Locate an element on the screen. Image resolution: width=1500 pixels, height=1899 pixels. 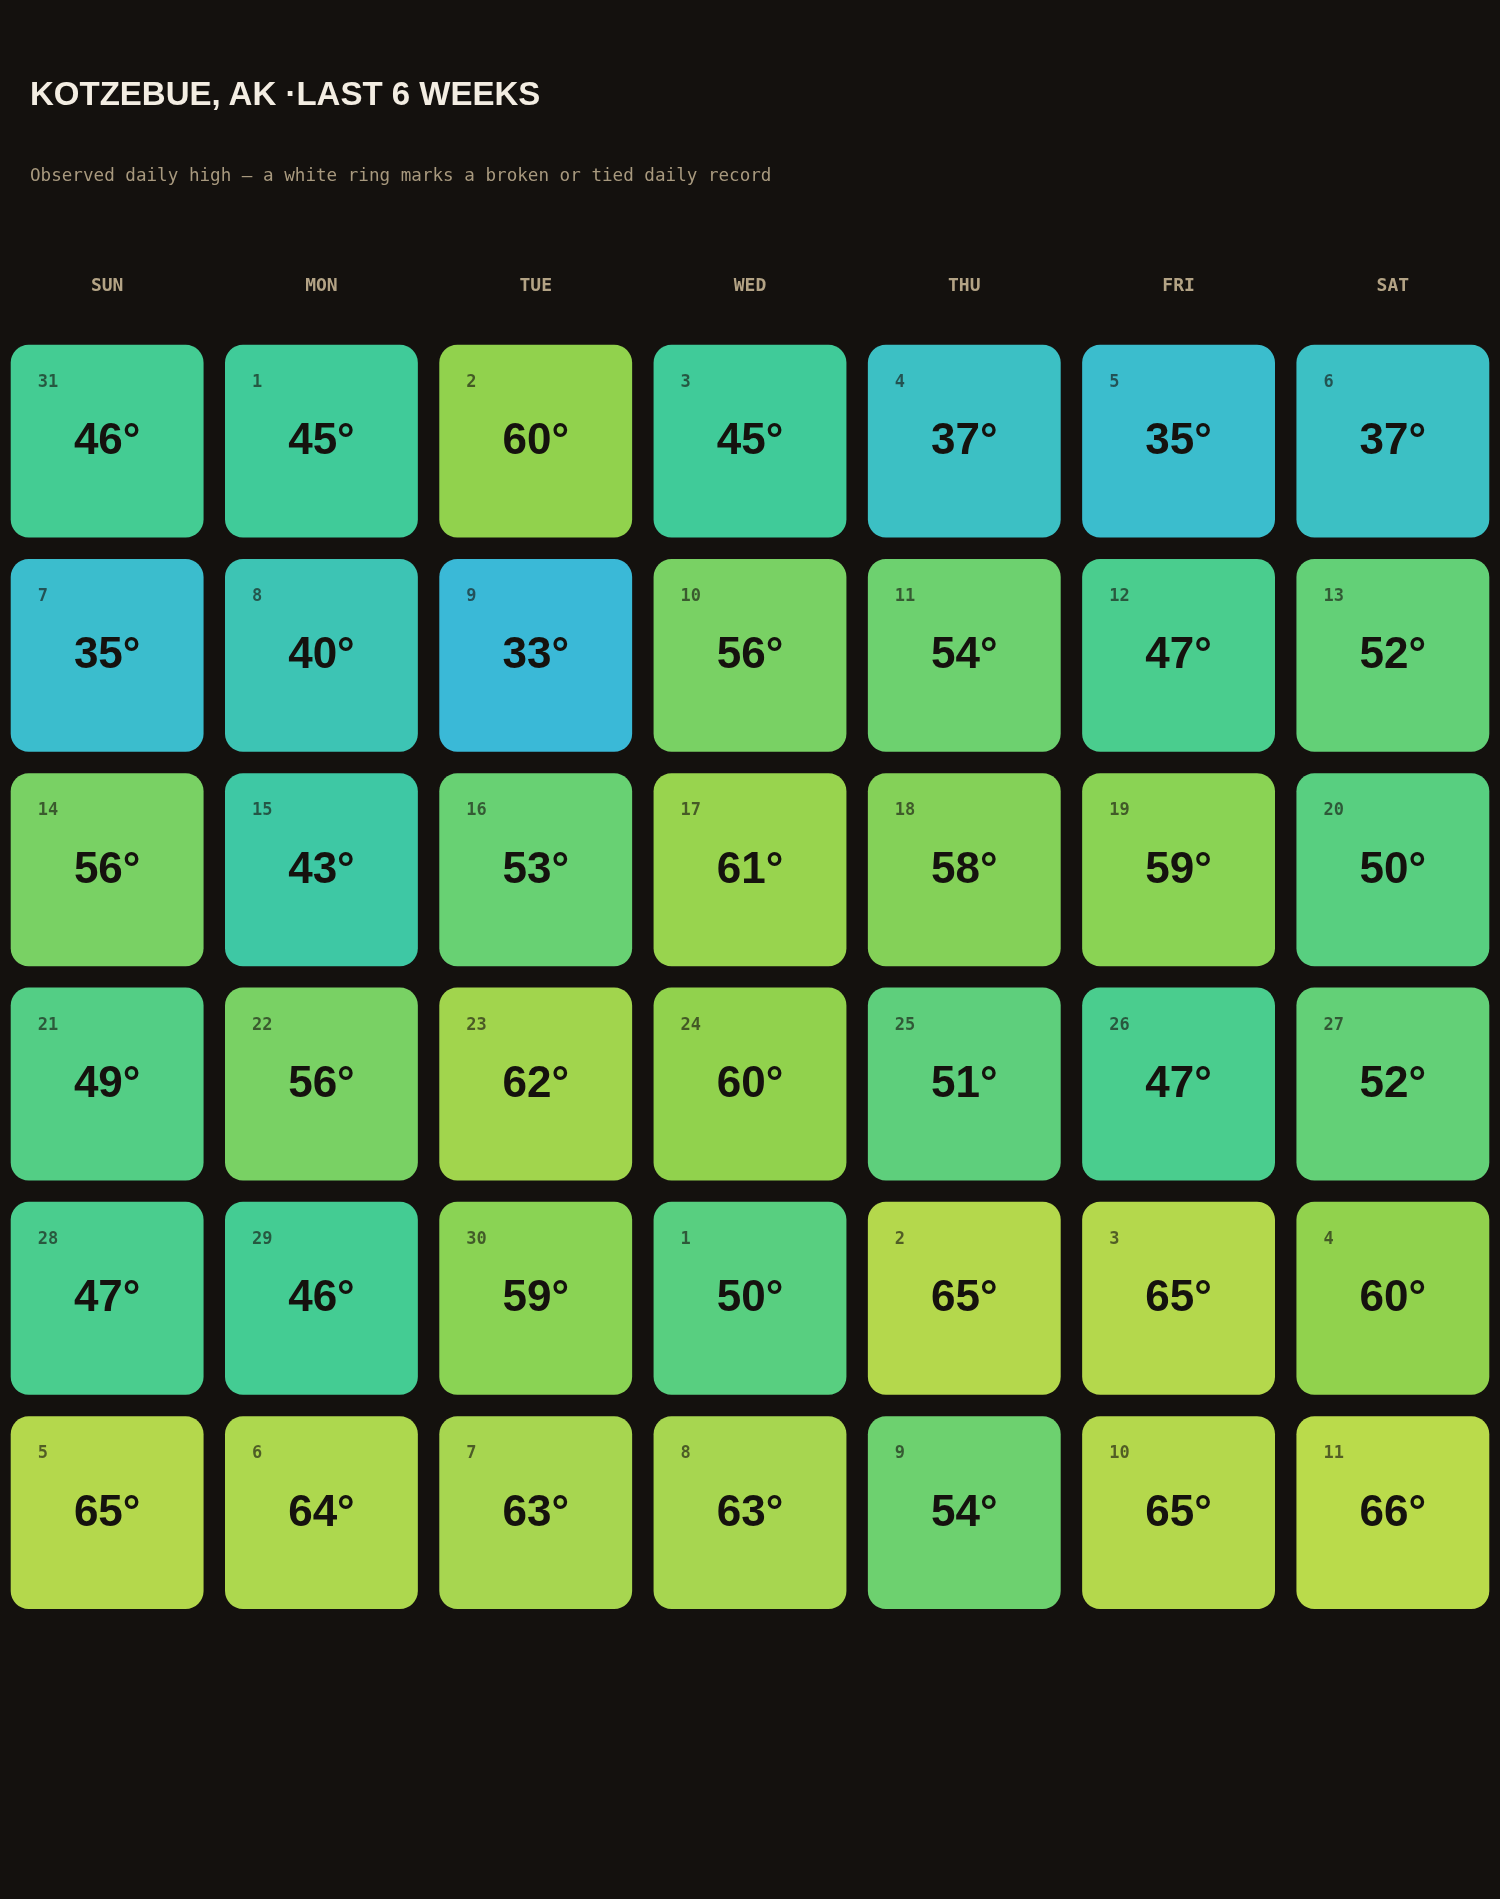
data-label: 64° is located at coordinates (321, 1510).